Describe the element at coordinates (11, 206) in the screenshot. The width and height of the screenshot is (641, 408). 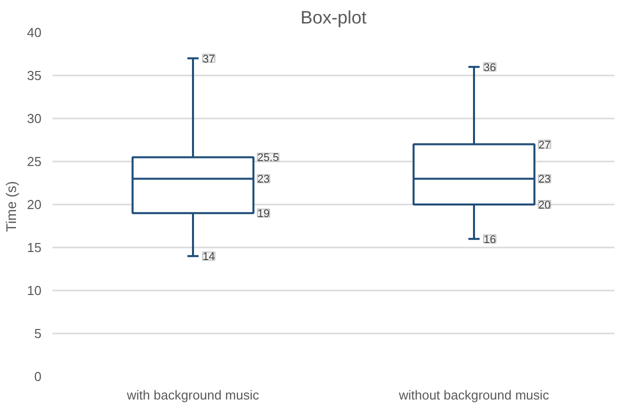
I see `y-axis-title: Time (s)` at that location.